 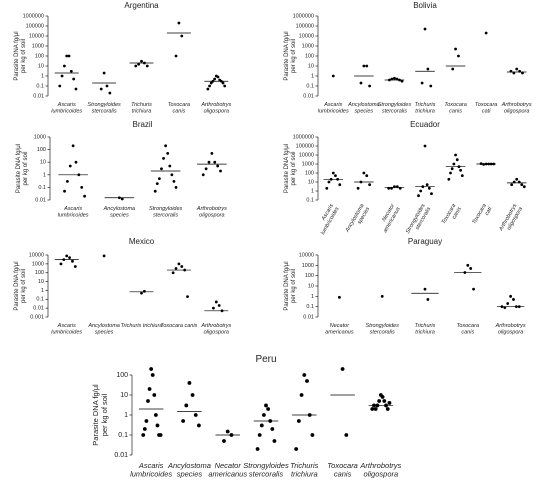 What do you see at coordinates (306, 155) in the screenshot?
I see `y-tick-label: 10000` at bounding box center [306, 155].